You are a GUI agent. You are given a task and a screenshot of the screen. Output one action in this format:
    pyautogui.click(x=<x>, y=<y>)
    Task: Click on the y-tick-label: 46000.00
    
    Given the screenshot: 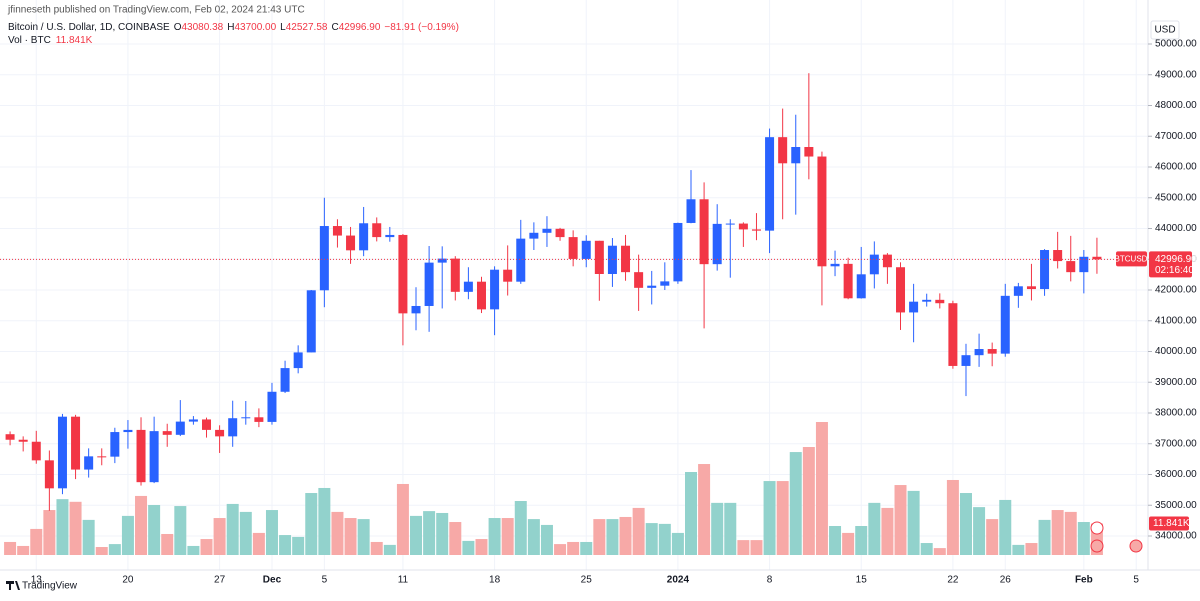 What is the action you would take?
    pyautogui.click(x=1176, y=167)
    